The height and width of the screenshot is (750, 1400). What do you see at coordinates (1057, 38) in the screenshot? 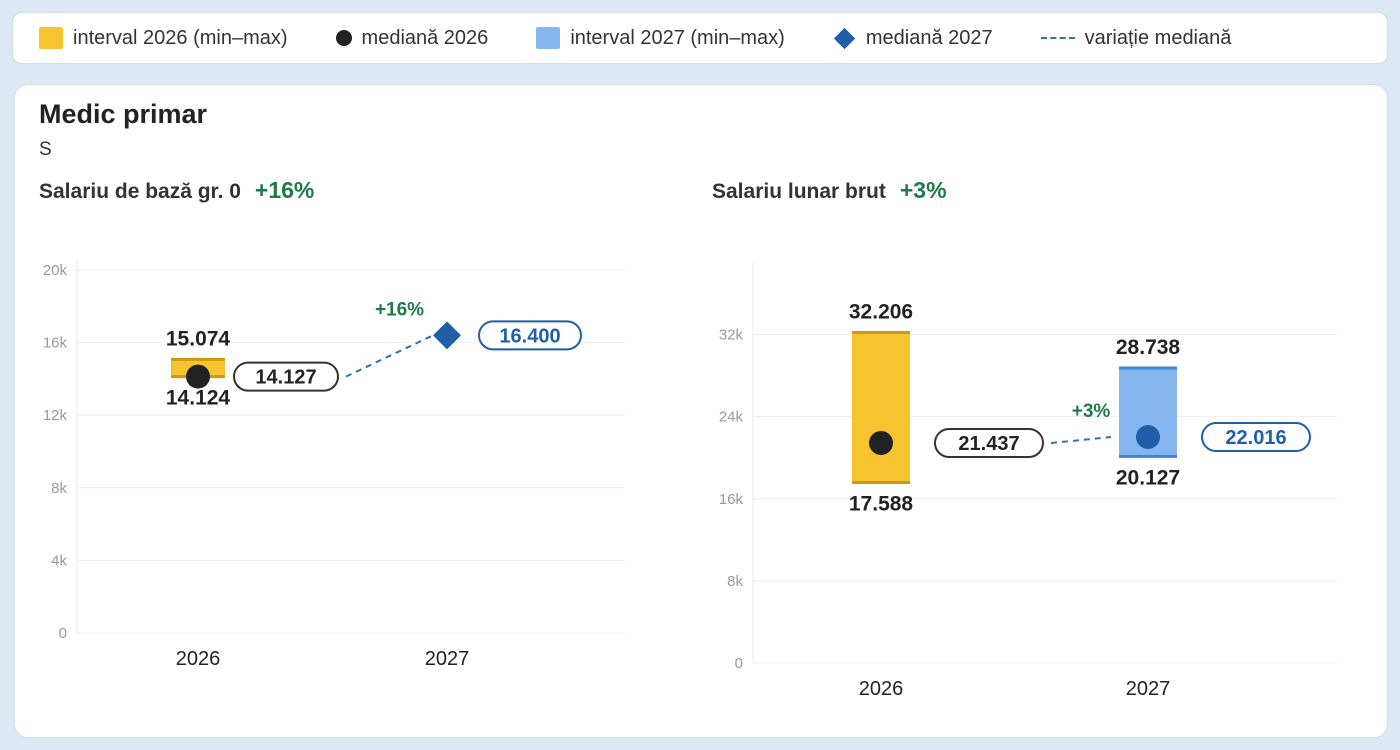
I see `dashed-line-icon` at bounding box center [1057, 38].